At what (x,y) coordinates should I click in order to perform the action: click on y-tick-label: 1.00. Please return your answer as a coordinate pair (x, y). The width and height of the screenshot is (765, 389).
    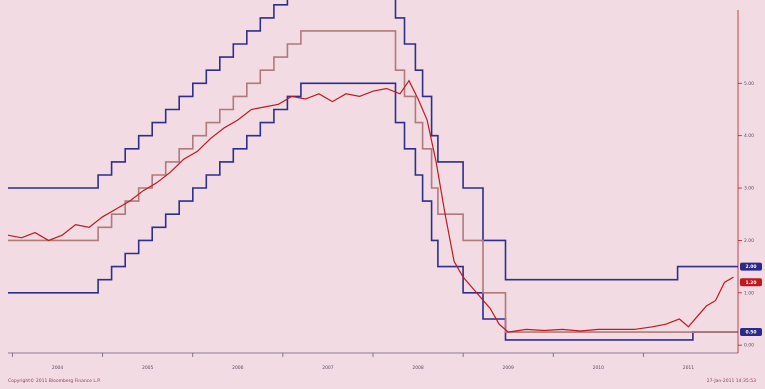
    Looking at the image, I should click on (749, 293).